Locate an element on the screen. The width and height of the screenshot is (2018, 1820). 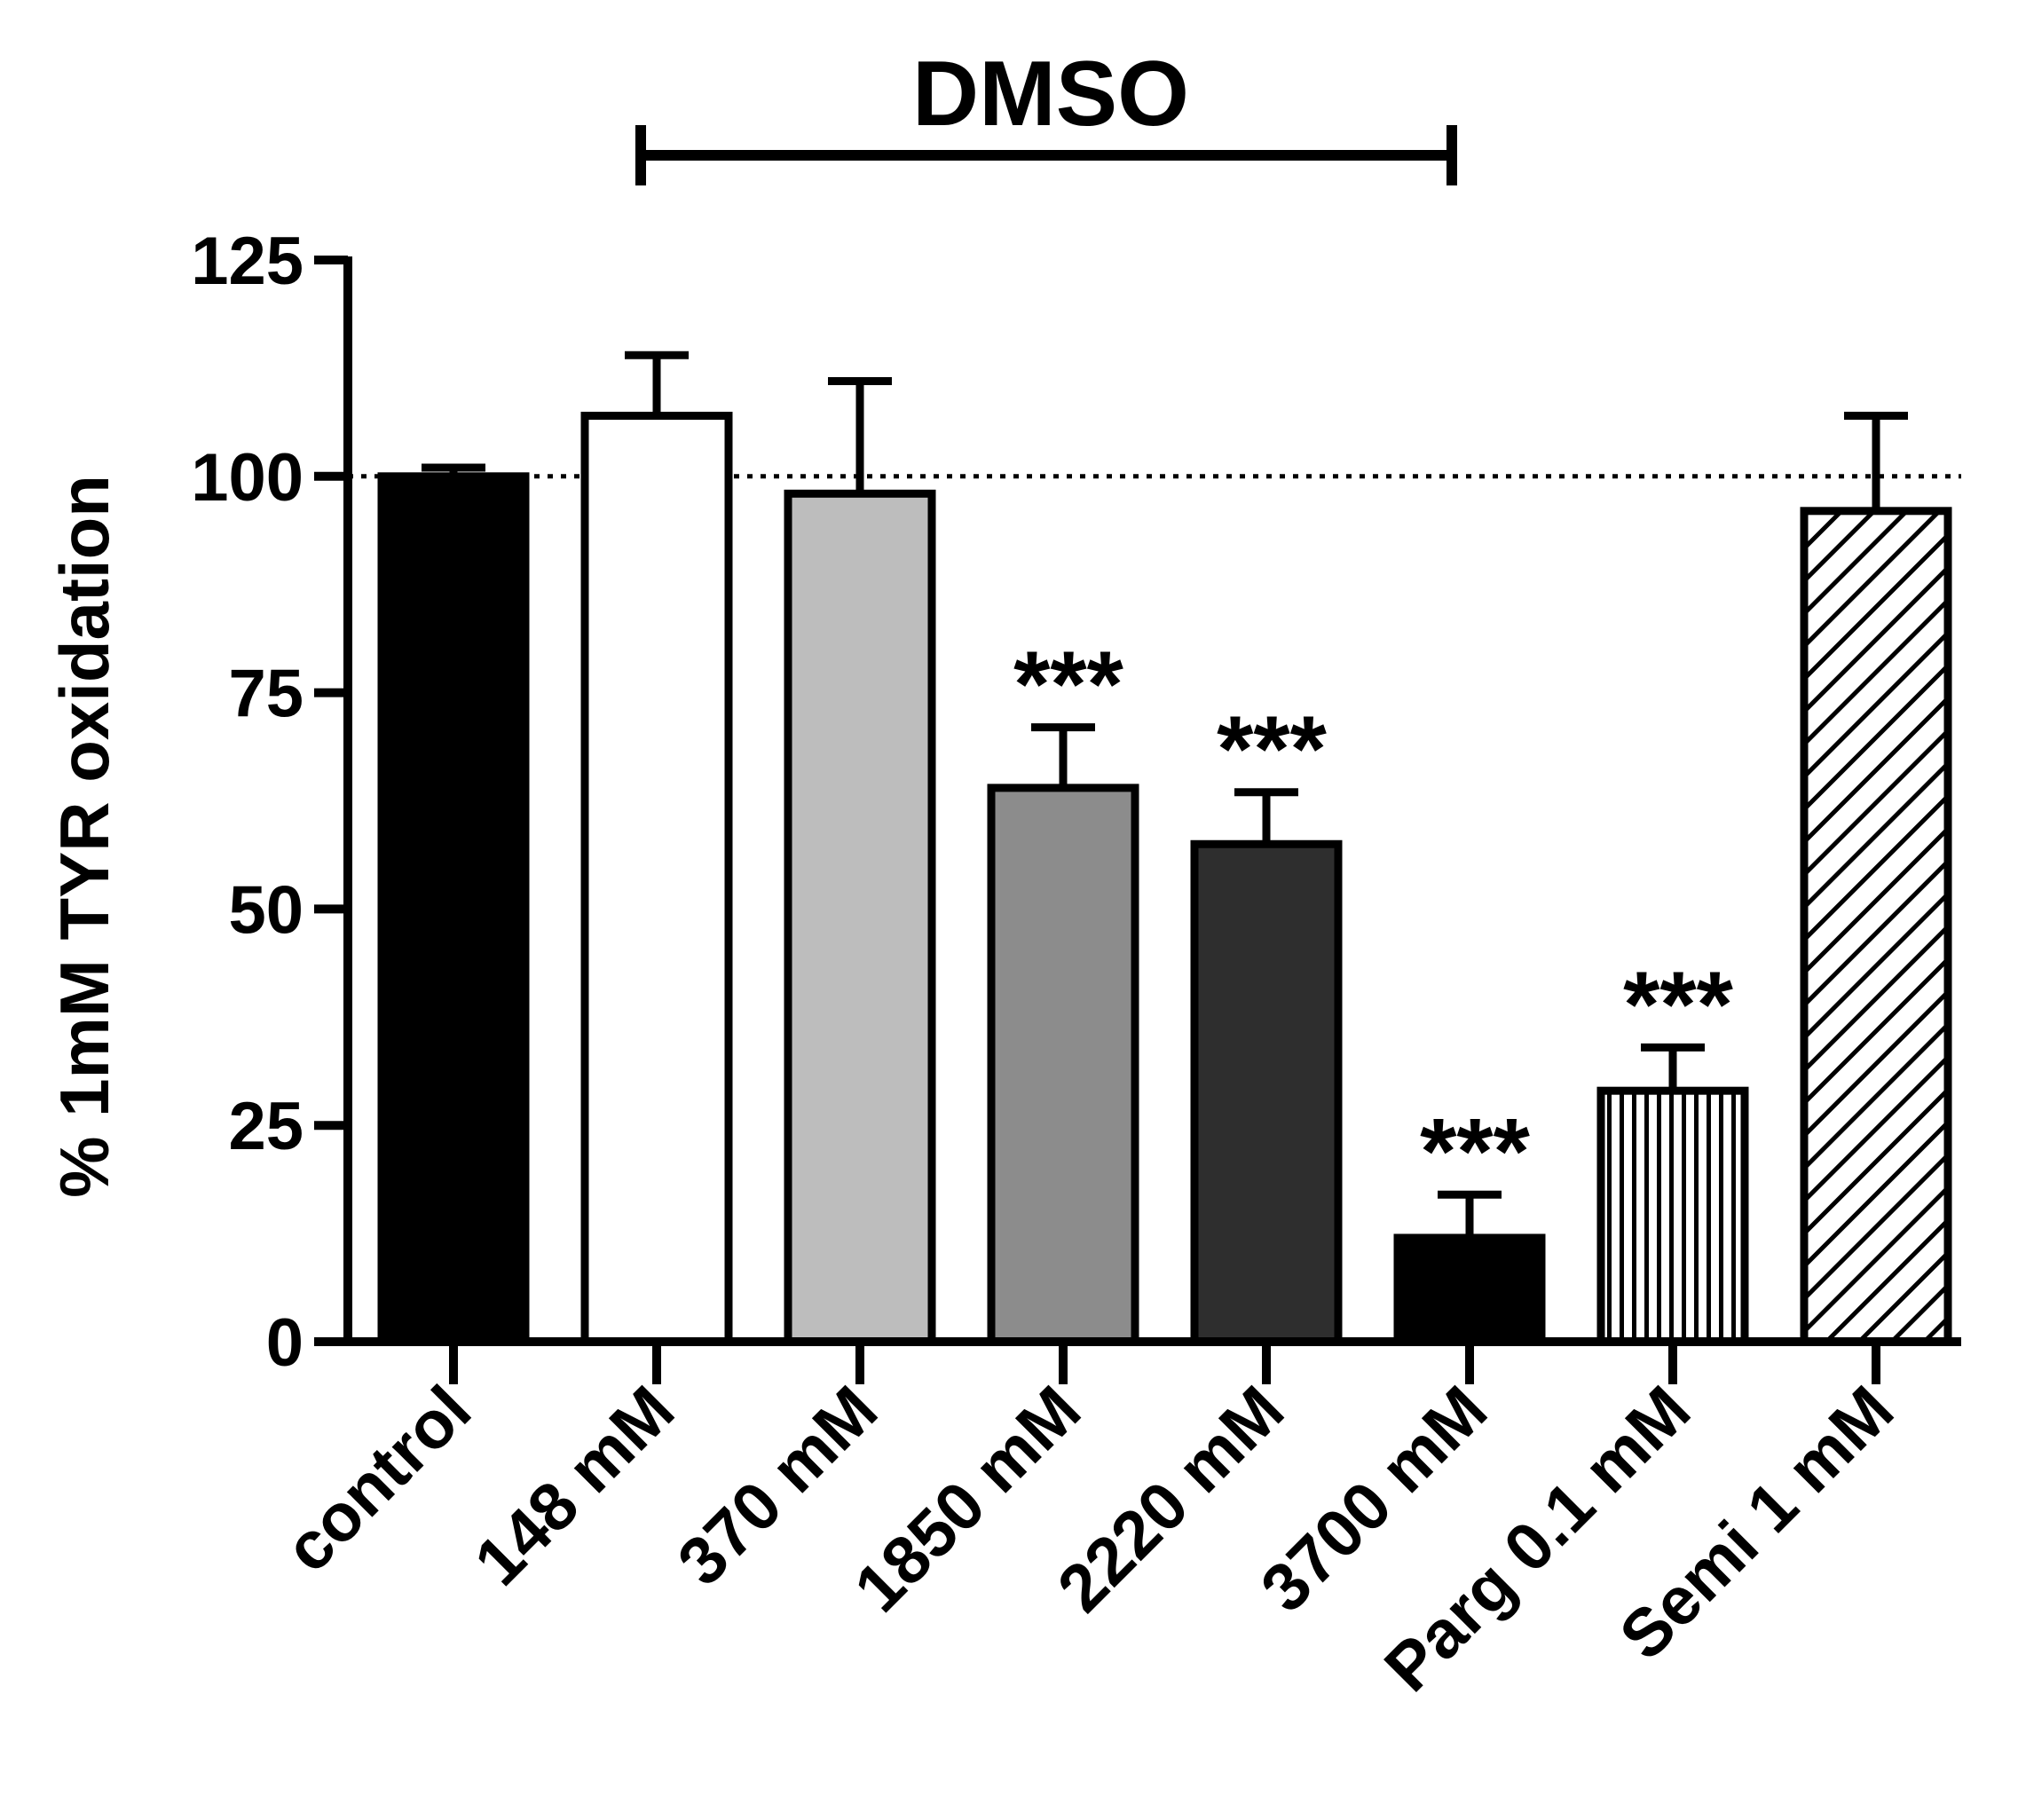
y-tick-label-1: 25 is located at coordinates (265, 1126).